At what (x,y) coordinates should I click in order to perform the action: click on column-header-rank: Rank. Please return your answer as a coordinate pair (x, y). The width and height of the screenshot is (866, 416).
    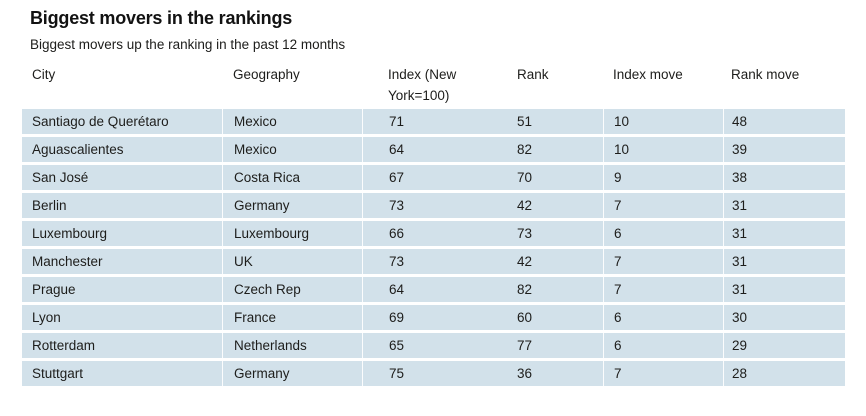
    Looking at the image, I should click on (533, 74).